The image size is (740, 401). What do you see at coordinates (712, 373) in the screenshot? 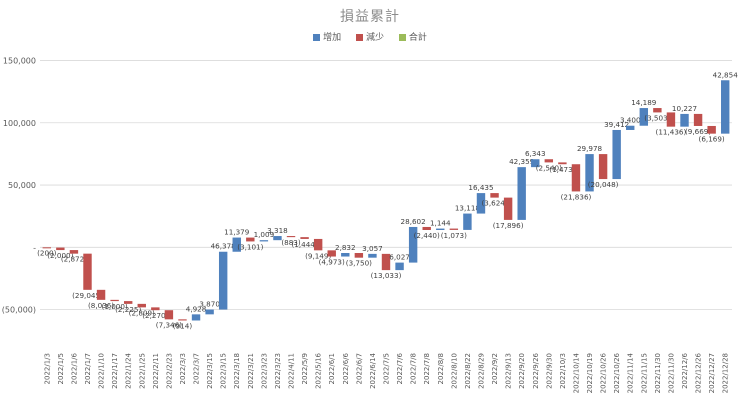
I see `x-tick-label: 2022/12/27` at bounding box center [712, 373].